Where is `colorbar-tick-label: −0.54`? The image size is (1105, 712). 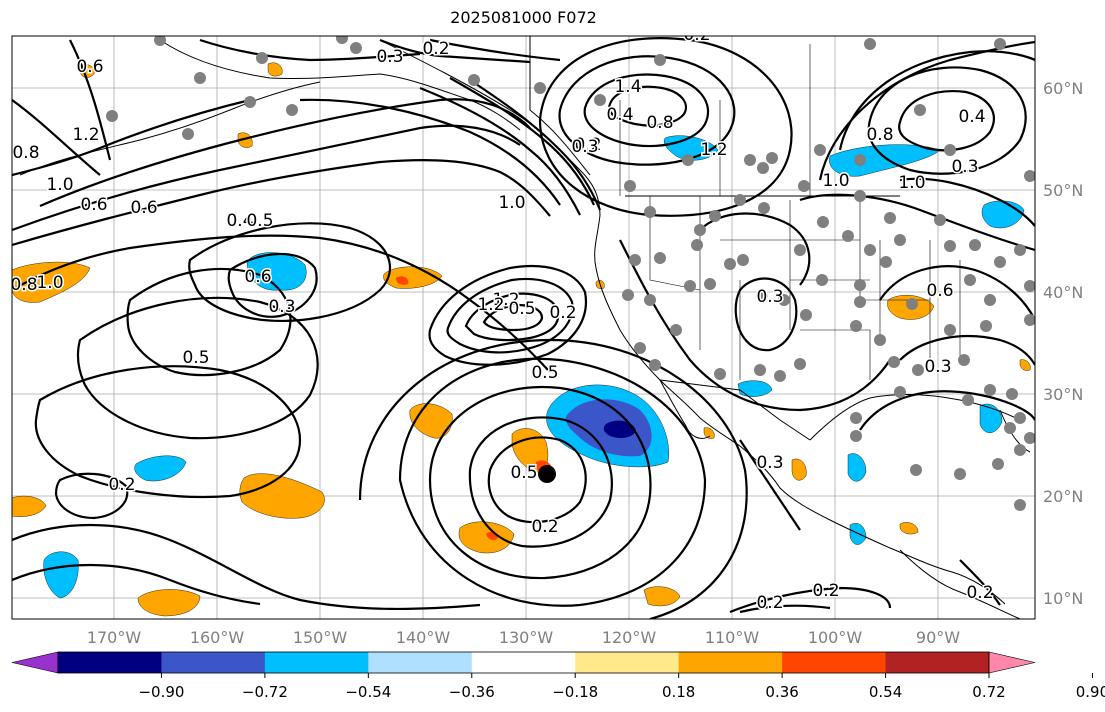 colorbar-tick-label: −0.54 is located at coordinates (368, 692).